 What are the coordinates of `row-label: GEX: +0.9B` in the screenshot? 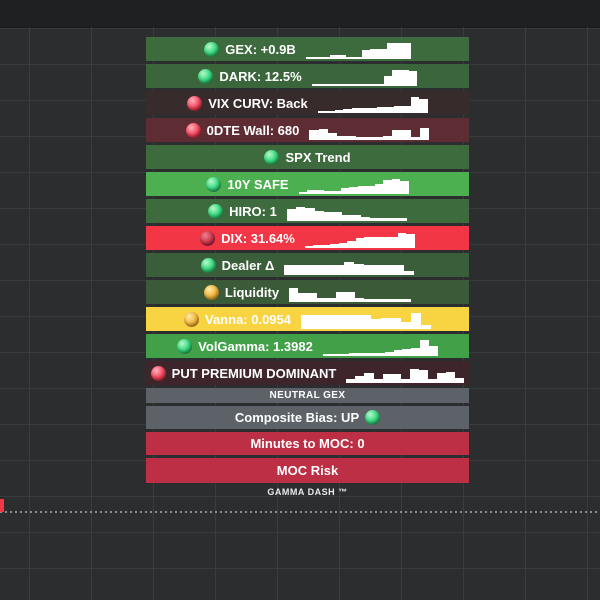 It's located at (260, 49).